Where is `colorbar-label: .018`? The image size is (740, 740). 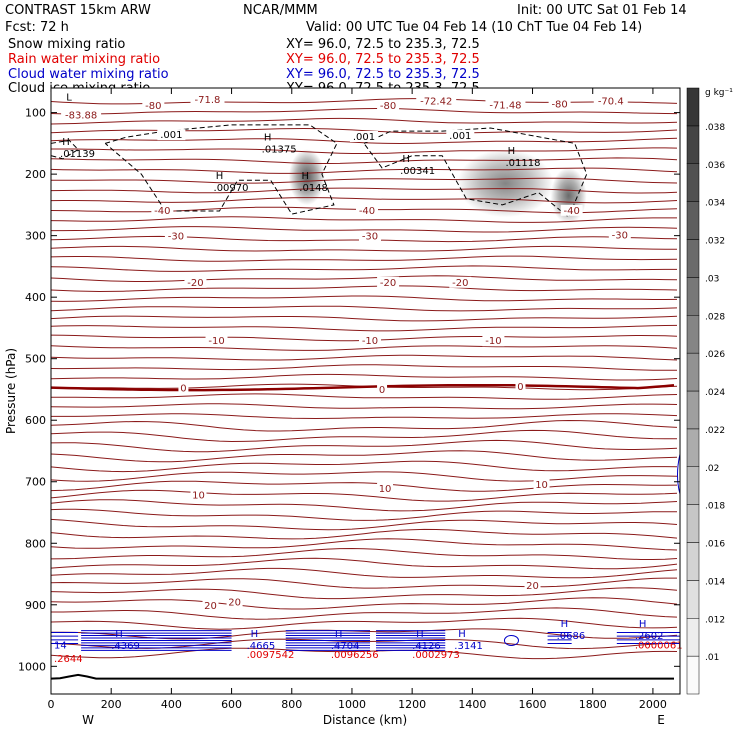
colorbar-label: .018 is located at coordinates (715, 507).